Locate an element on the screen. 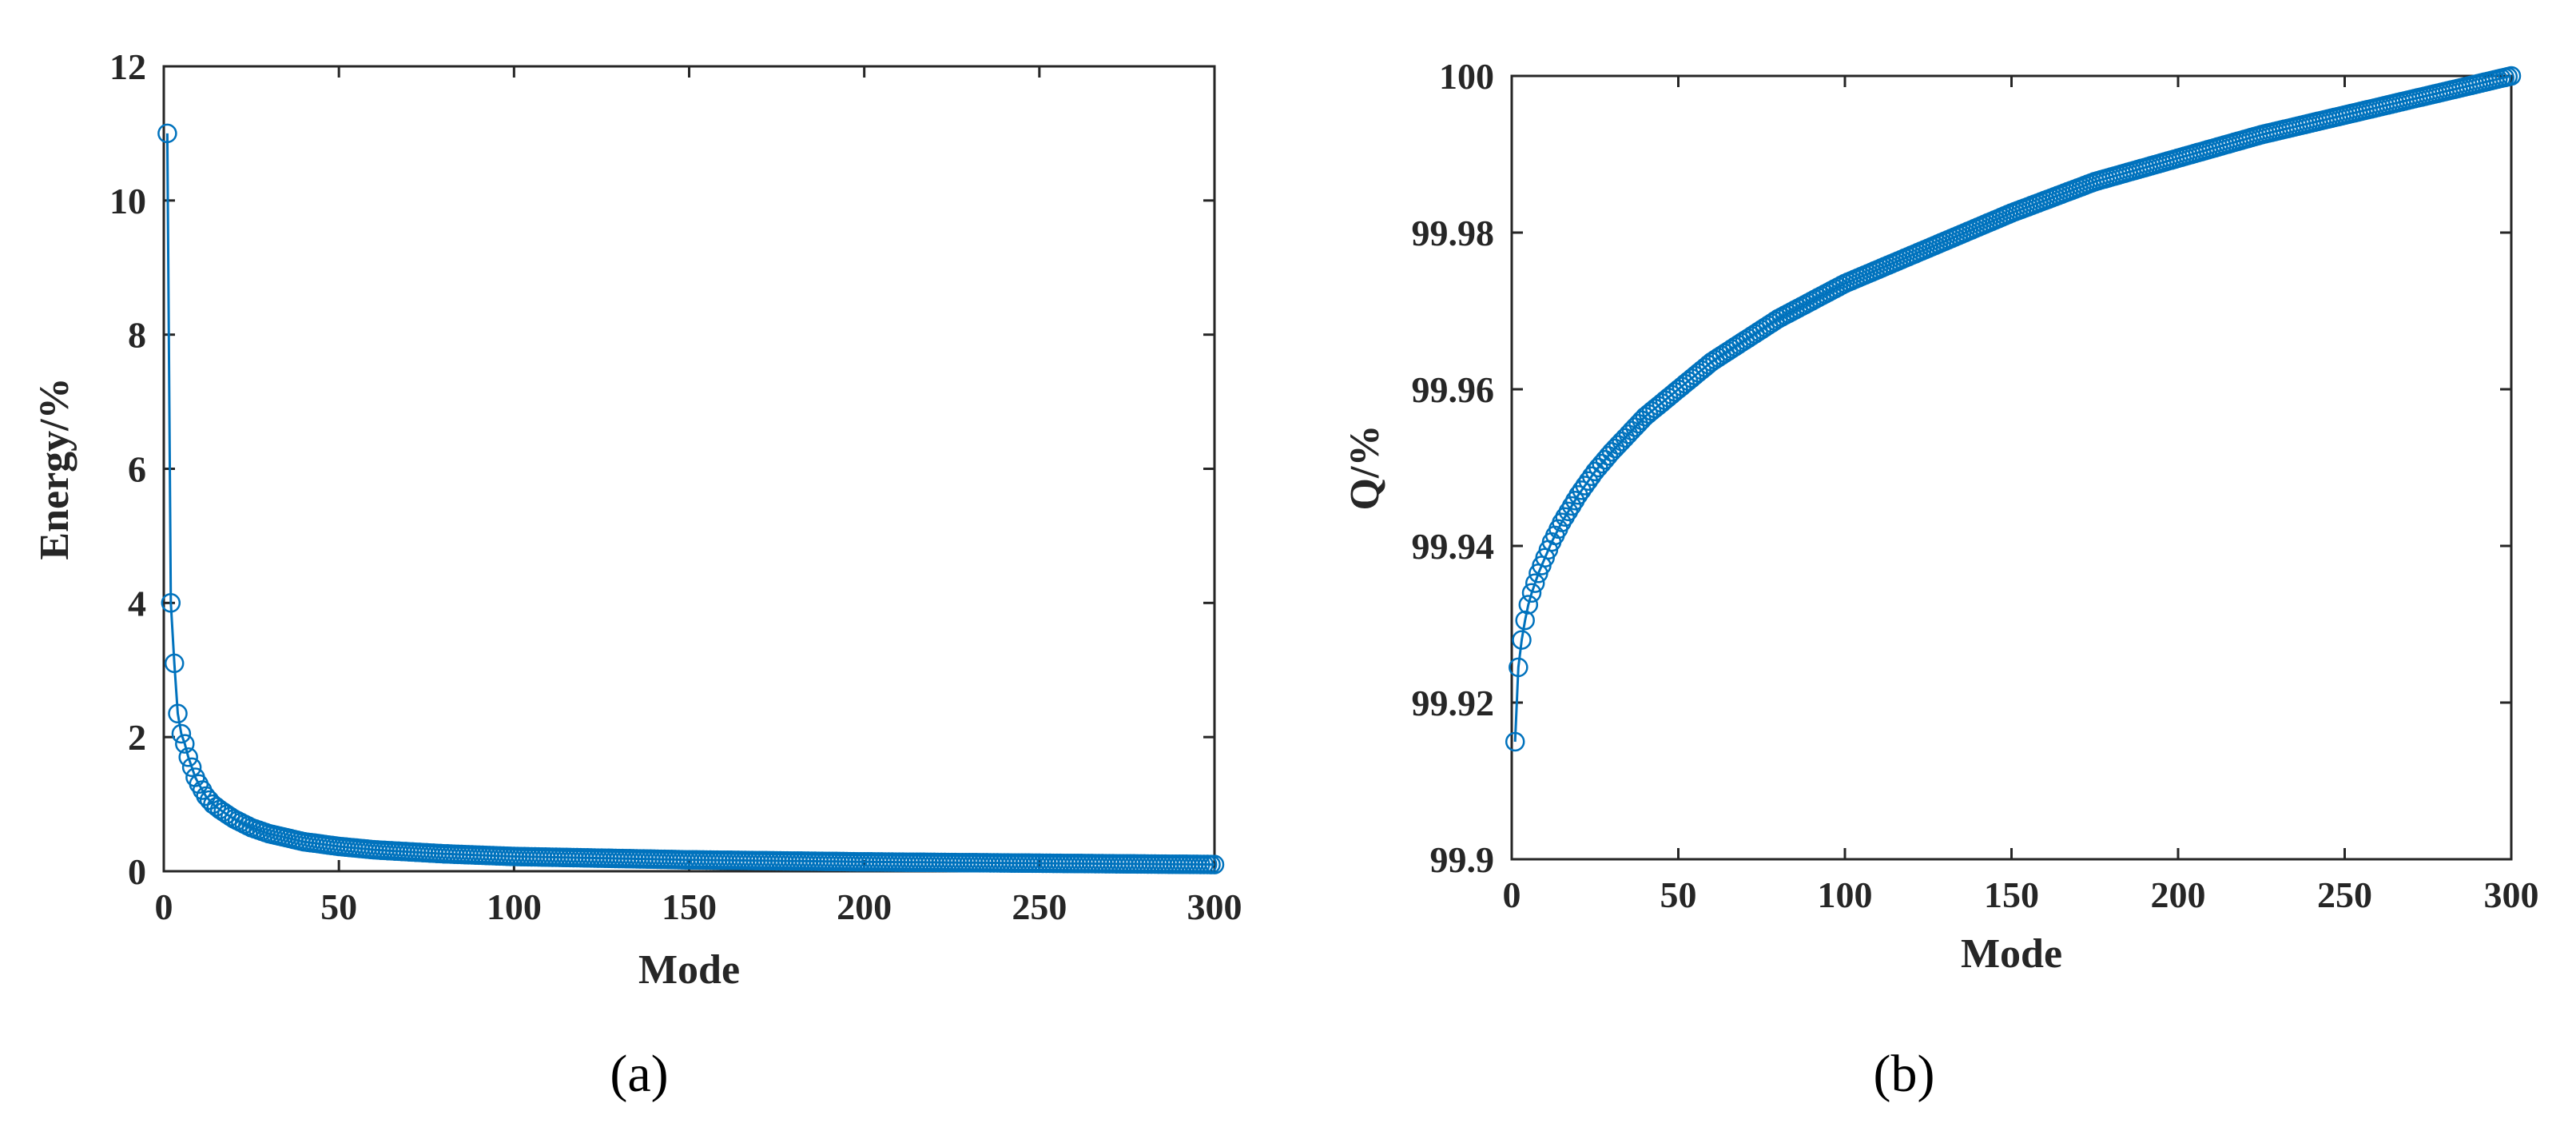  y-tick-label-b: 99.92 is located at coordinates (1453, 703).